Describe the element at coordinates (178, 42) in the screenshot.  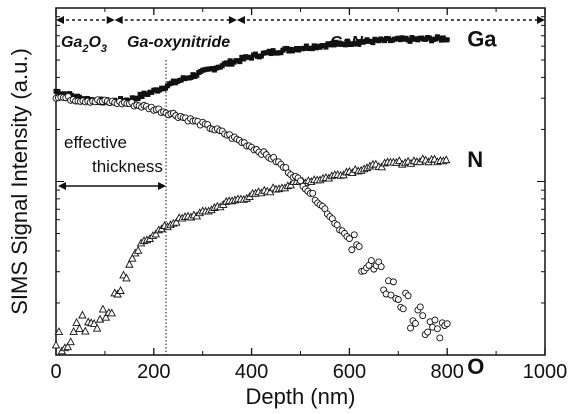
I see `region-label-oxynitride: Ga-oxynitride` at that location.